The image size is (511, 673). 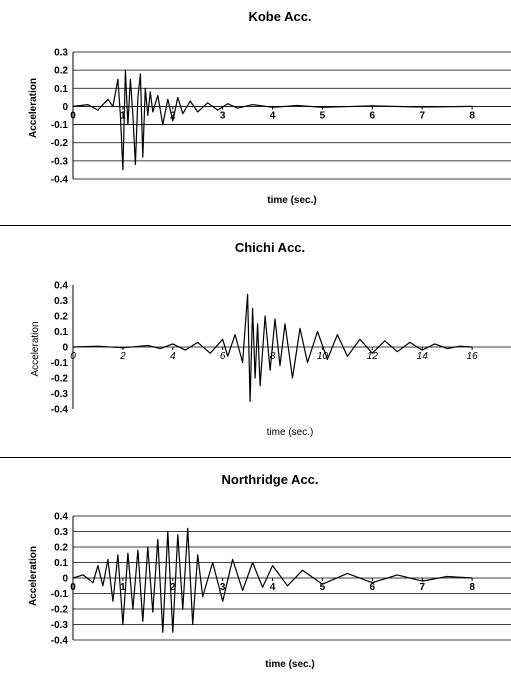 What do you see at coordinates (270, 247) in the screenshot?
I see `chart-title: Chichi Acc.` at bounding box center [270, 247].